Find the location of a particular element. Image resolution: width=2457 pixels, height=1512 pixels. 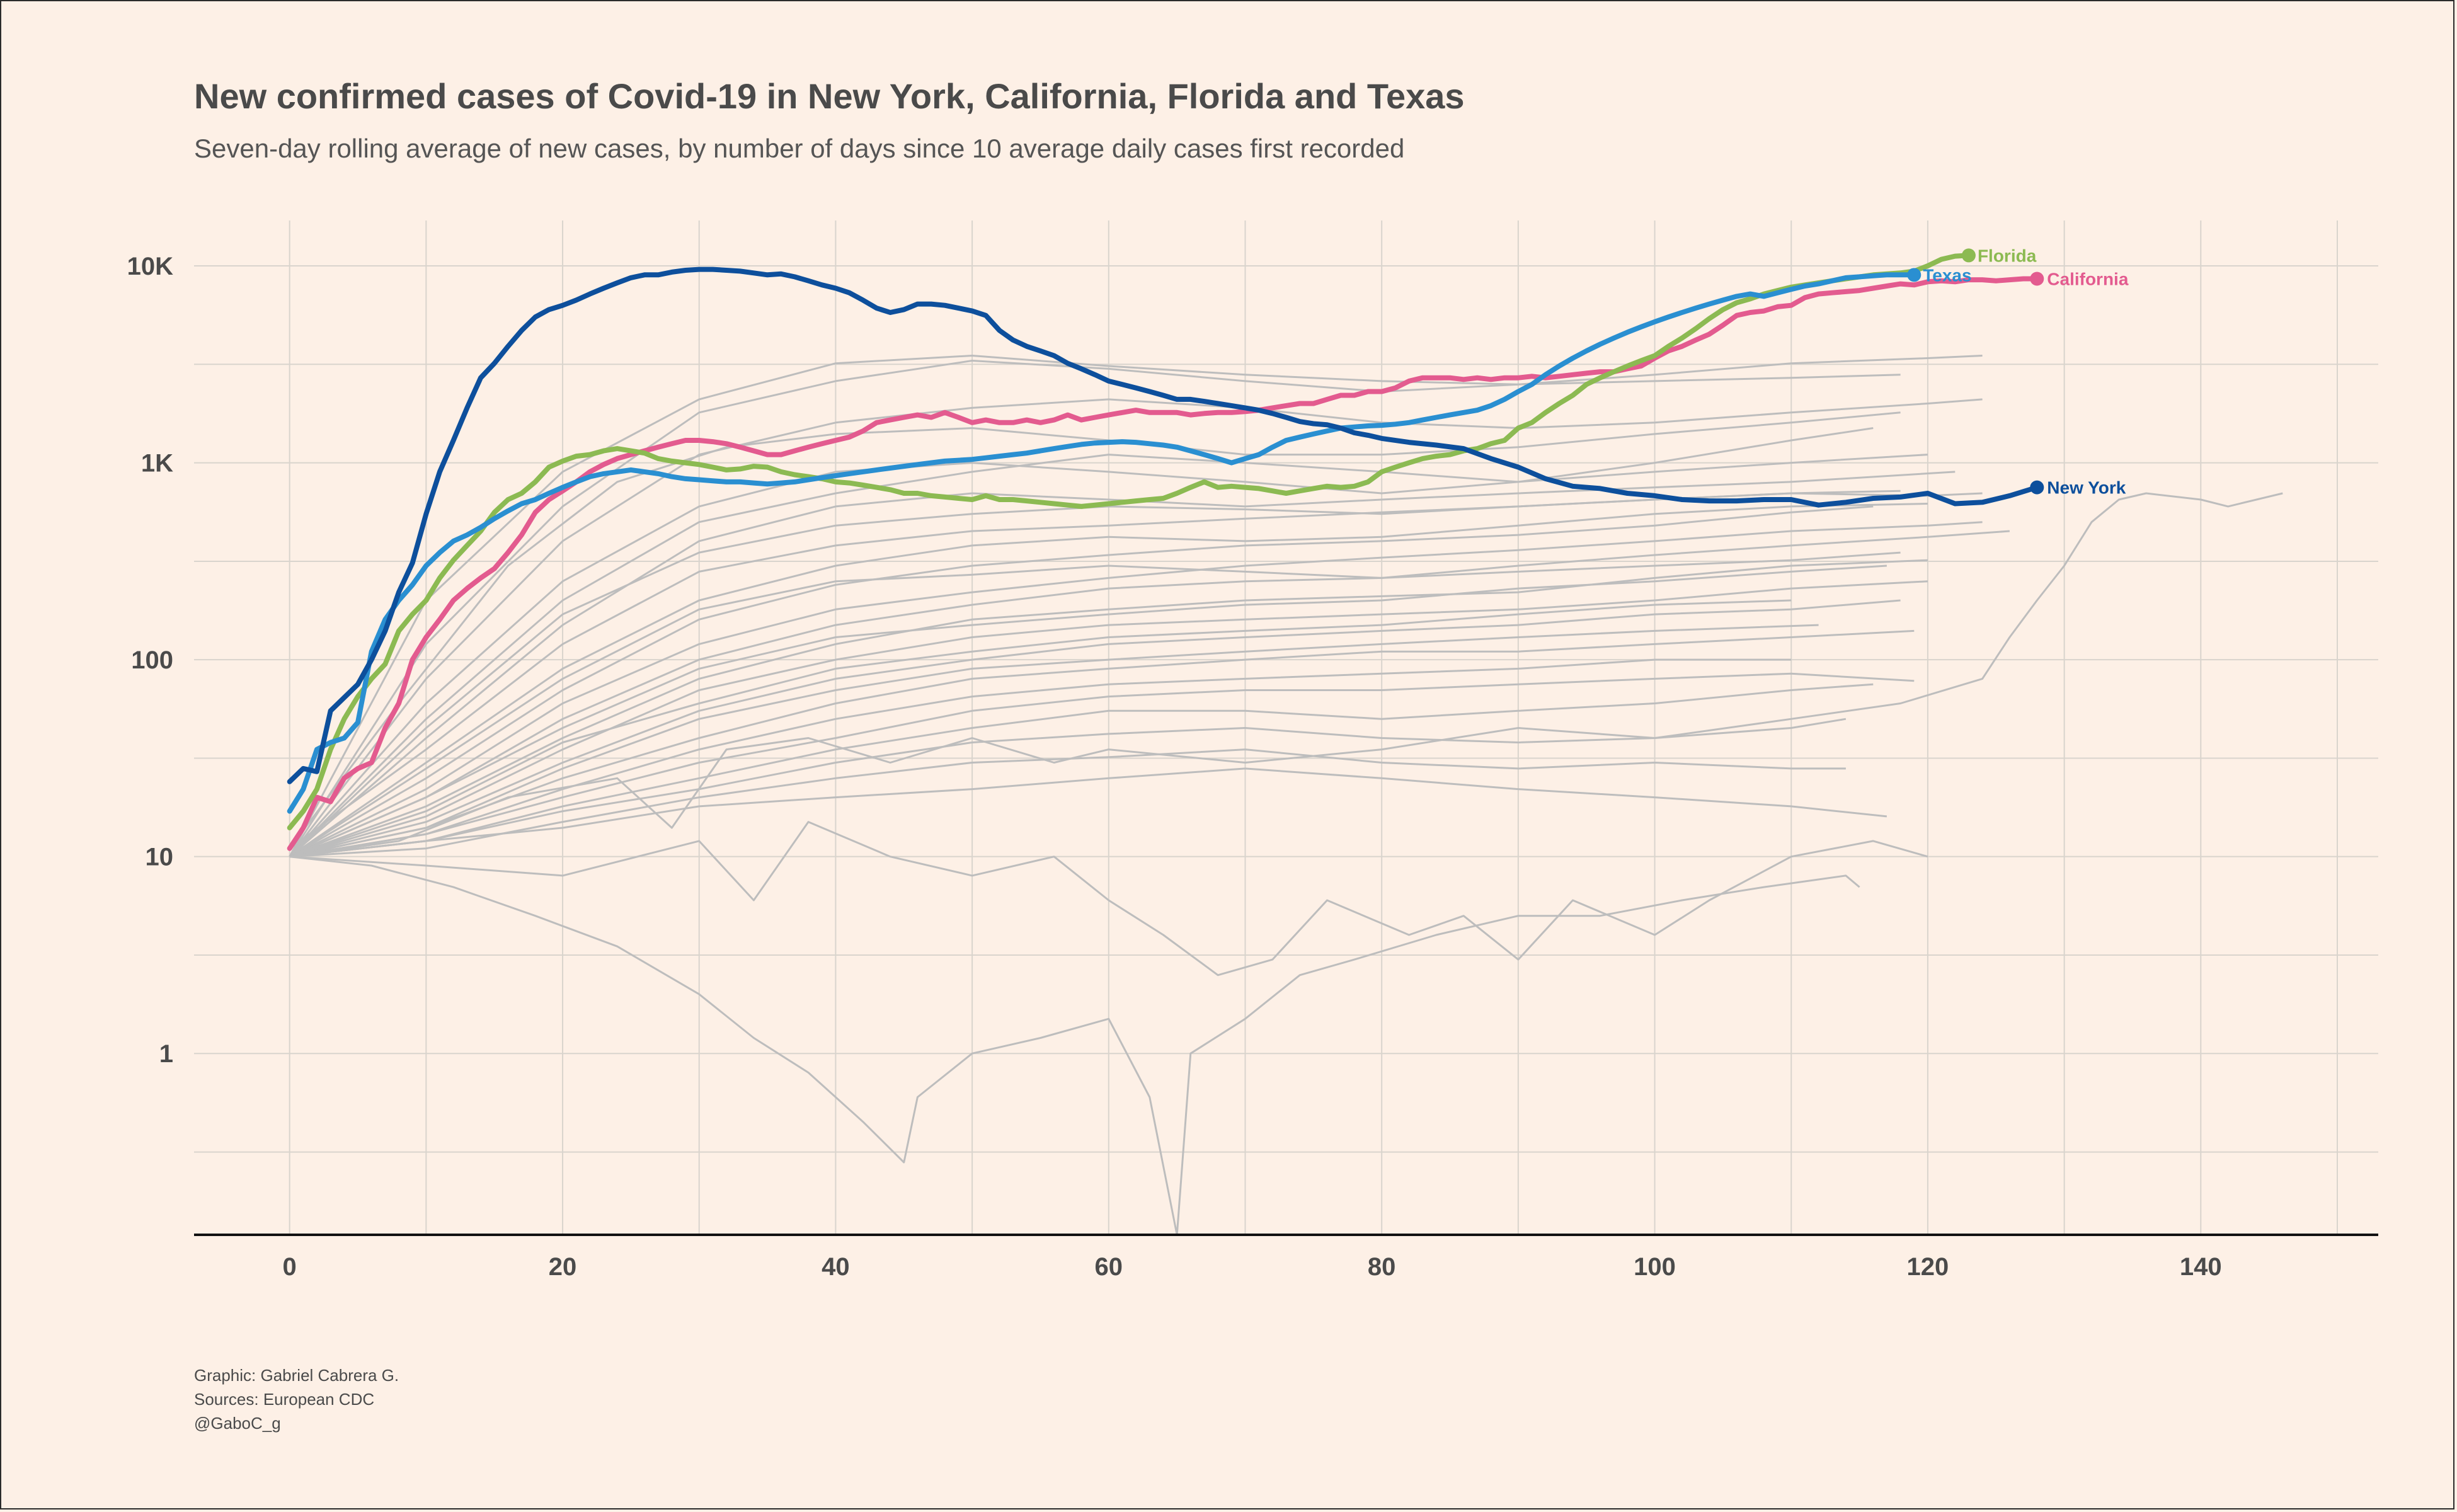

series-label-newyork: New York is located at coordinates (2086, 488).